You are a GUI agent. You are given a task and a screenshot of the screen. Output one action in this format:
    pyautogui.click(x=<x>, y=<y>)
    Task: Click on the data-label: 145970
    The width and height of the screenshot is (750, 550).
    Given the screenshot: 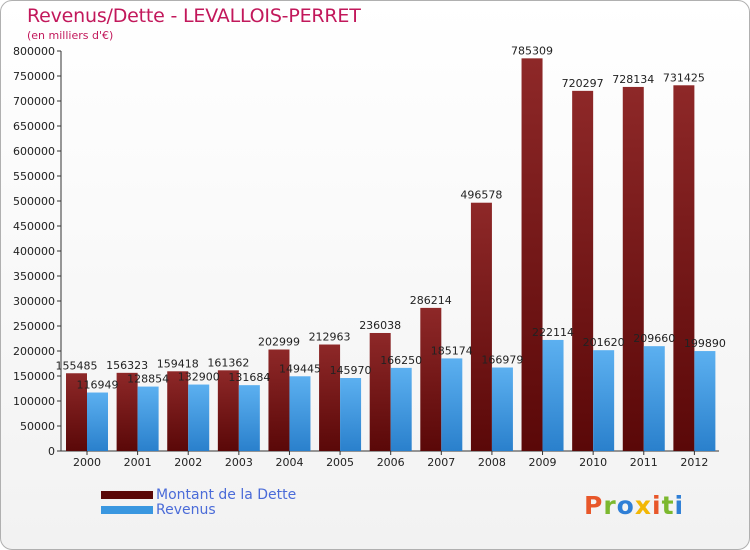 What is the action you would take?
    pyautogui.click(x=351, y=370)
    